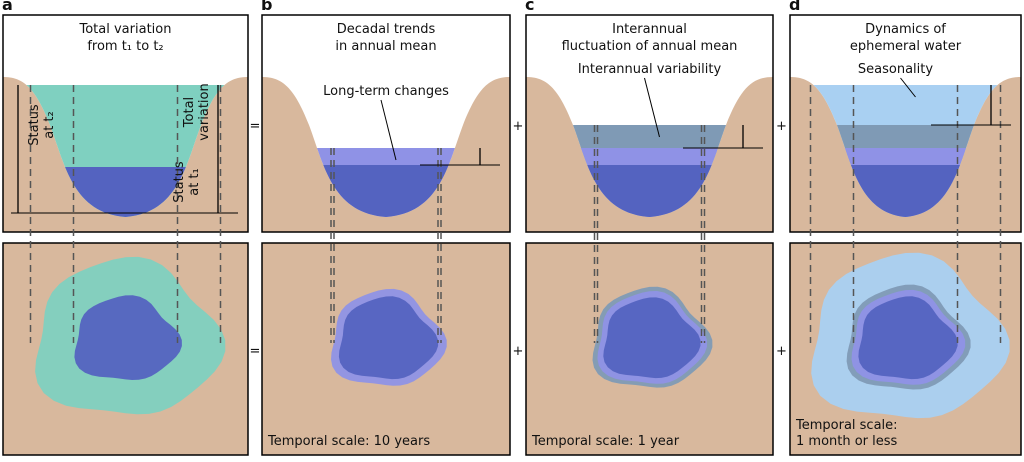 The image size is (1024, 462). What do you see at coordinates (179, 182) in the screenshot?
I see `status-t1: Status` at bounding box center [179, 182].